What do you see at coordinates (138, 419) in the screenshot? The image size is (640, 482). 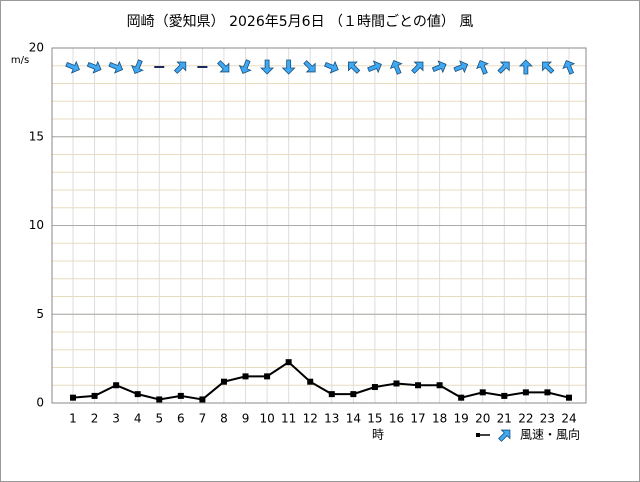 I see `x-tick-label: 4` at bounding box center [138, 419].